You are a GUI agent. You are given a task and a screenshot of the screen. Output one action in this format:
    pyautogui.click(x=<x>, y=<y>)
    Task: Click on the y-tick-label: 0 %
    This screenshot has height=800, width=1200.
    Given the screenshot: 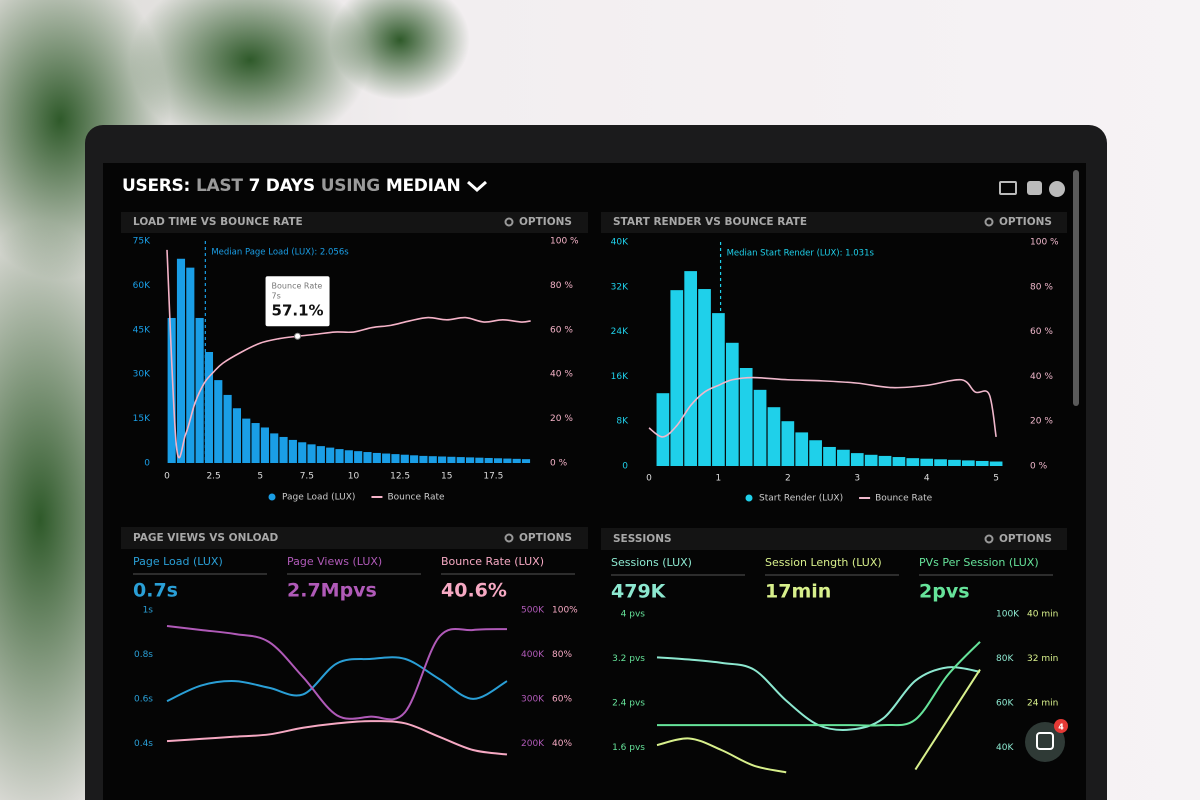 What is the action you would take?
    pyautogui.click(x=1039, y=467)
    